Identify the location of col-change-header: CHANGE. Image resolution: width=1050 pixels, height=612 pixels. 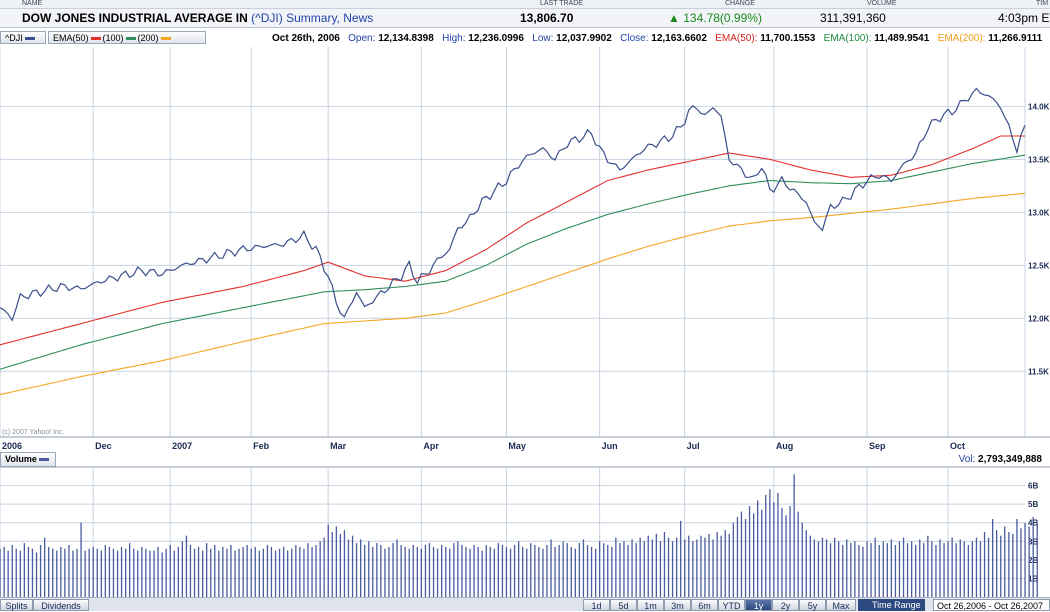
(740, 3).